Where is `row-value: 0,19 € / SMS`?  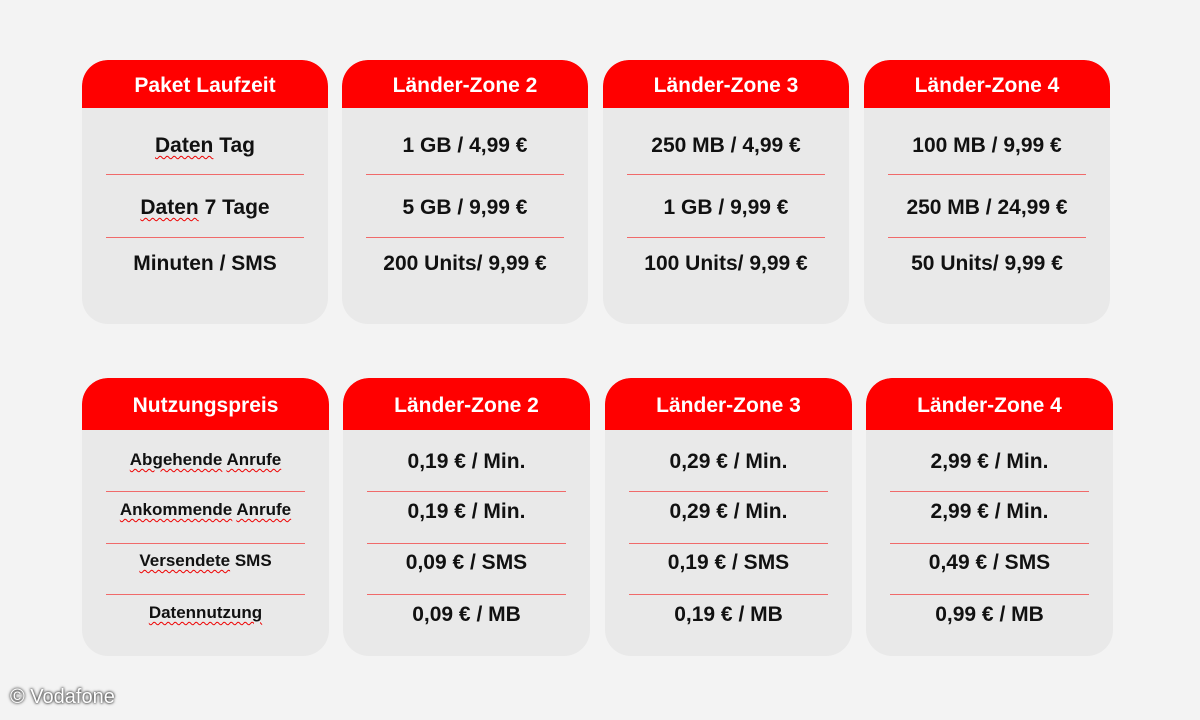 row-value: 0,19 € / SMS is located at coordinates (728, 562).